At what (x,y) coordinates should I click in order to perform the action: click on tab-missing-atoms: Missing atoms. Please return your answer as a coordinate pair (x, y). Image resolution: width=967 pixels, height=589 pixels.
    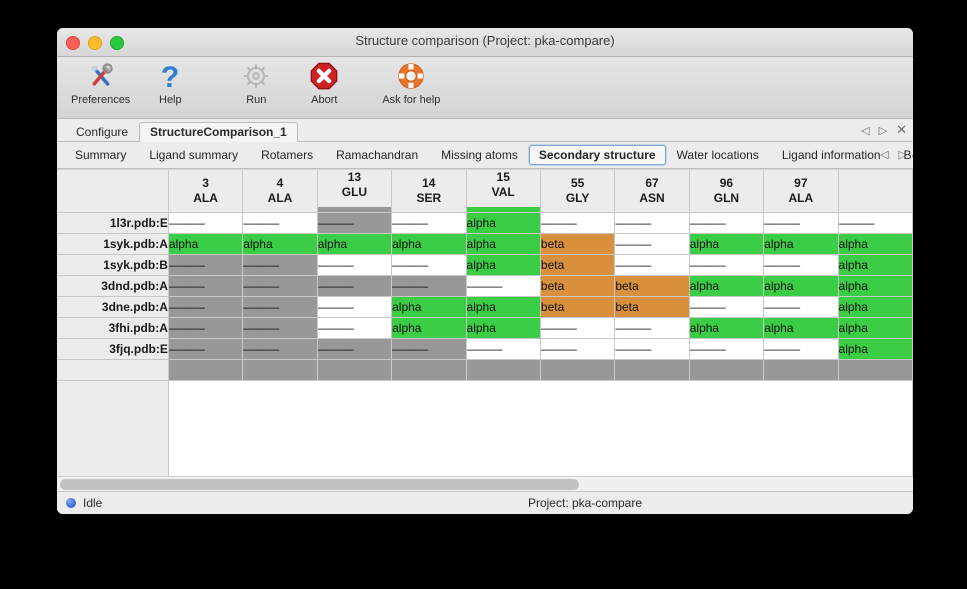
    Looking at the image, I should click on (479, 155).